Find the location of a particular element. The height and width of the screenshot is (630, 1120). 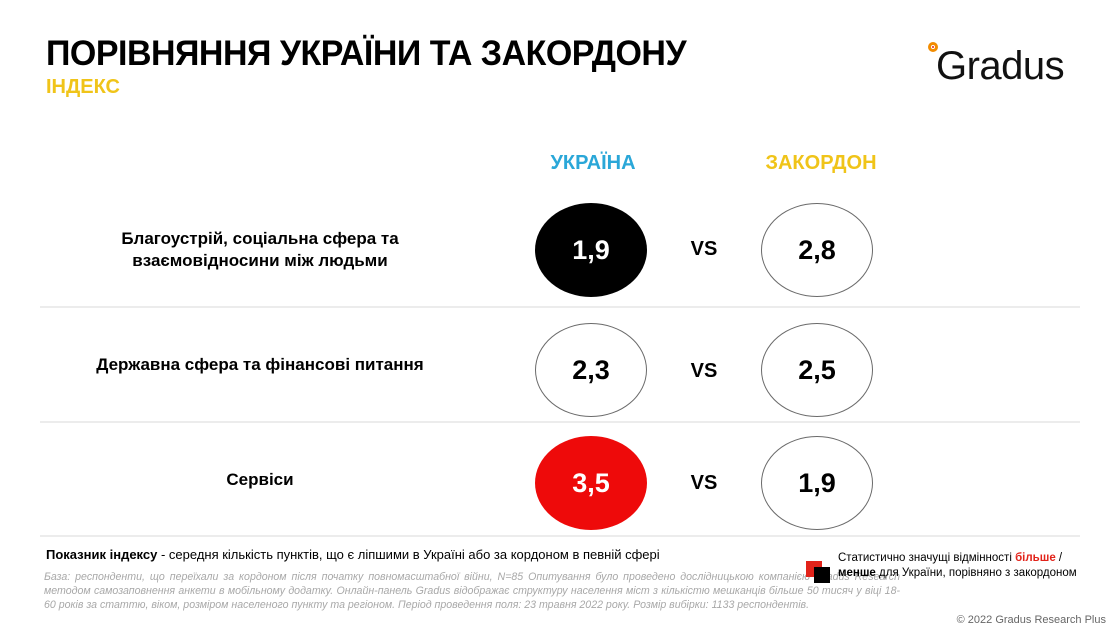

row-label-services: Сервіси is located at coordinates (260, 480).